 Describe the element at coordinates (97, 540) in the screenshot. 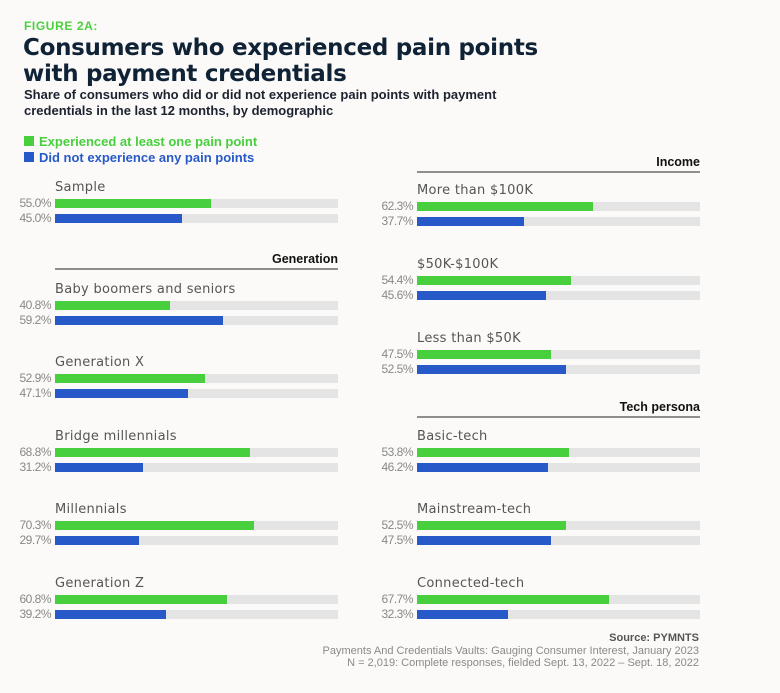

I see `bar-millennials-not-experienced` at that location.